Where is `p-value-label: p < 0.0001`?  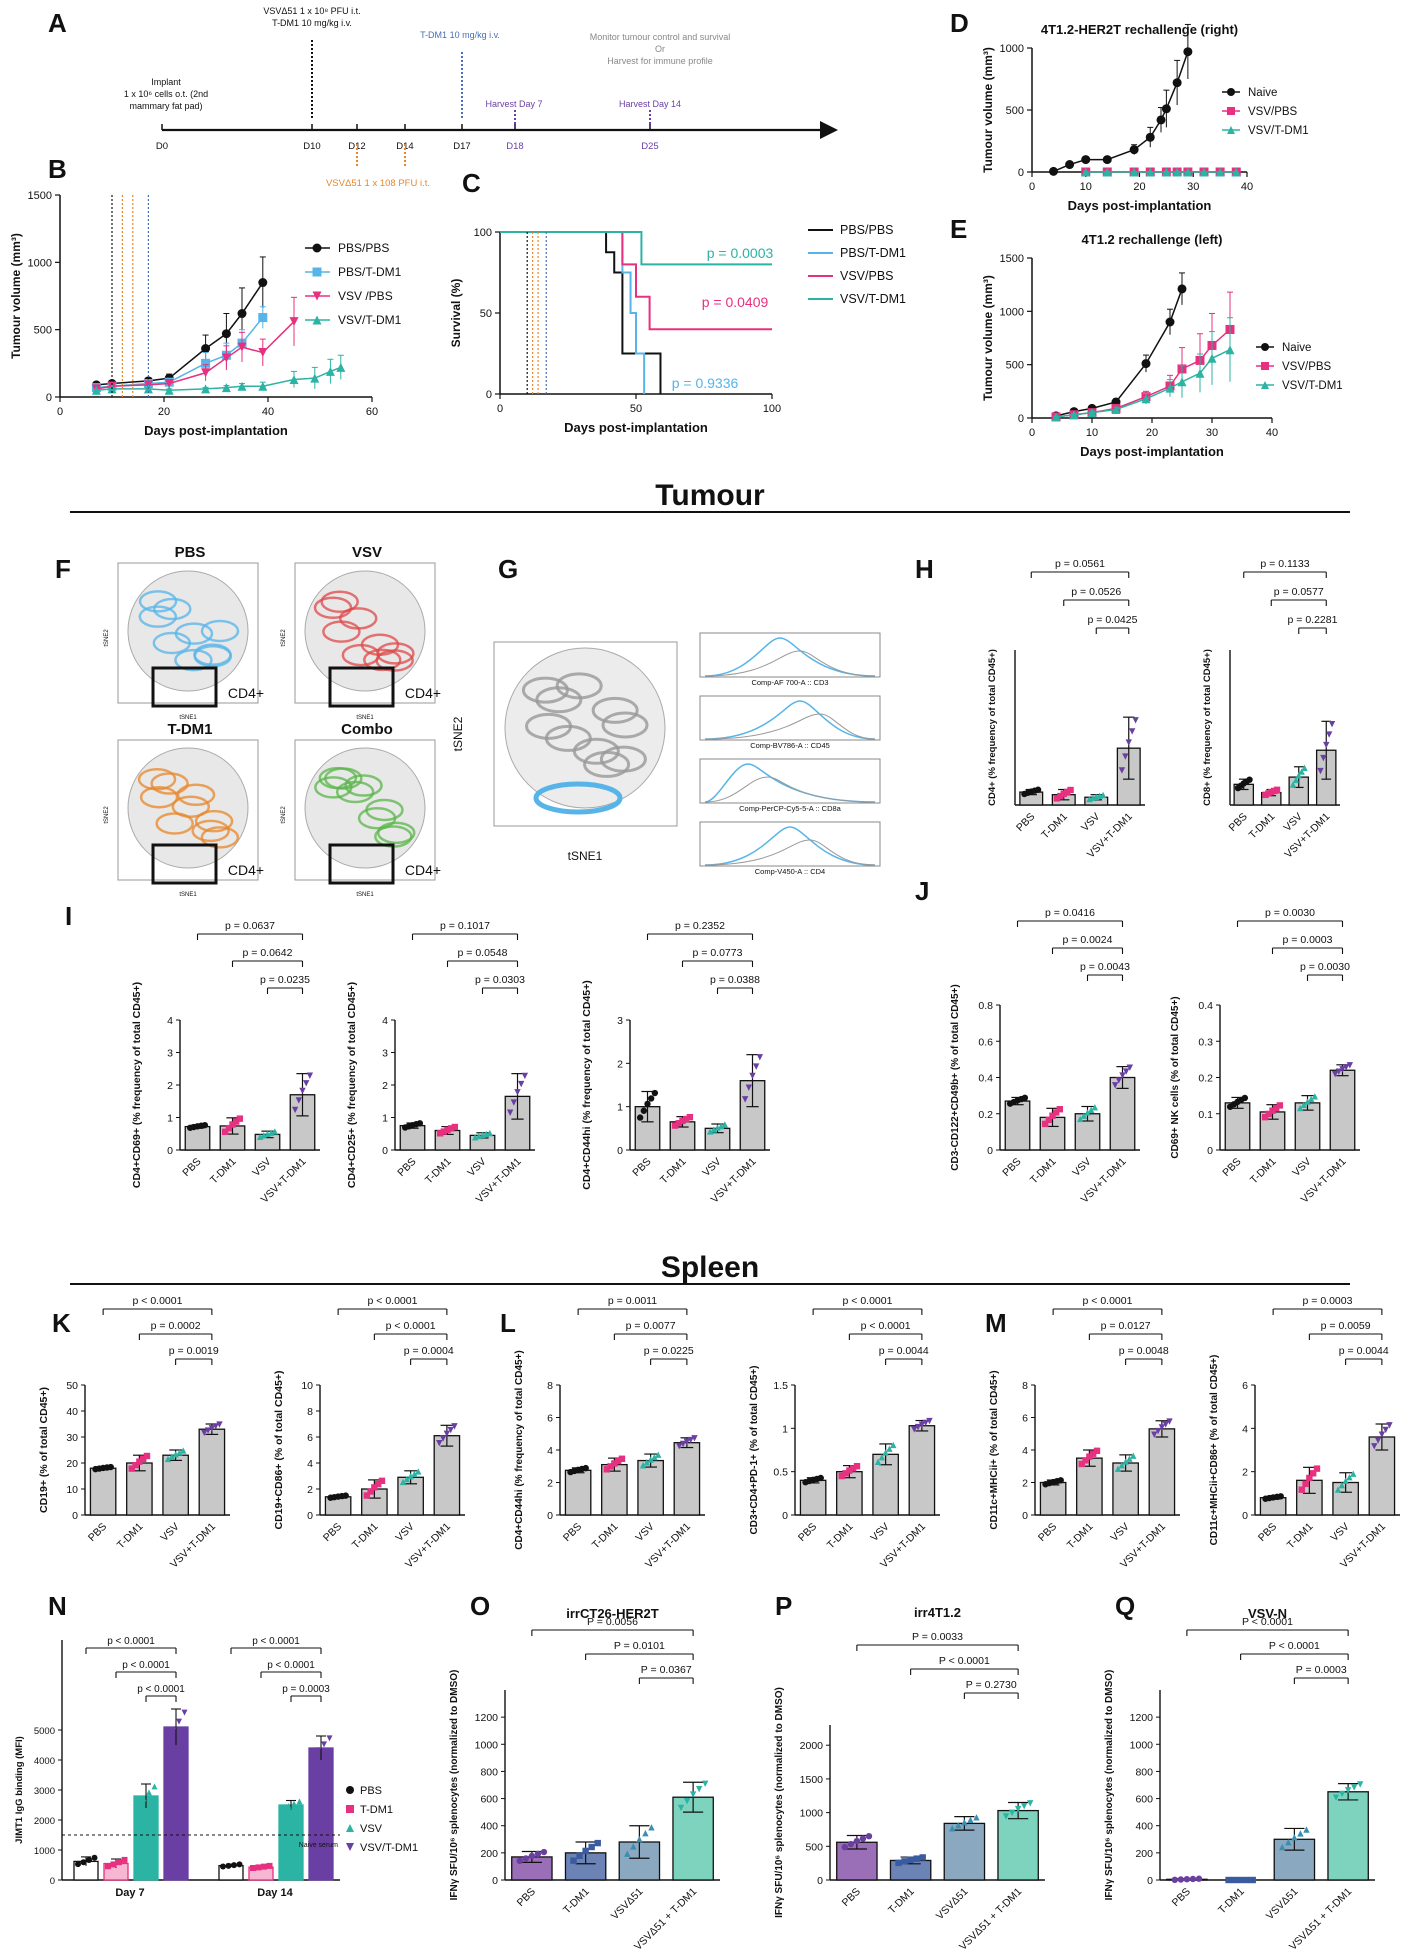 p-value-label: p < 0.0001 is located at coordinates (411, 1326).